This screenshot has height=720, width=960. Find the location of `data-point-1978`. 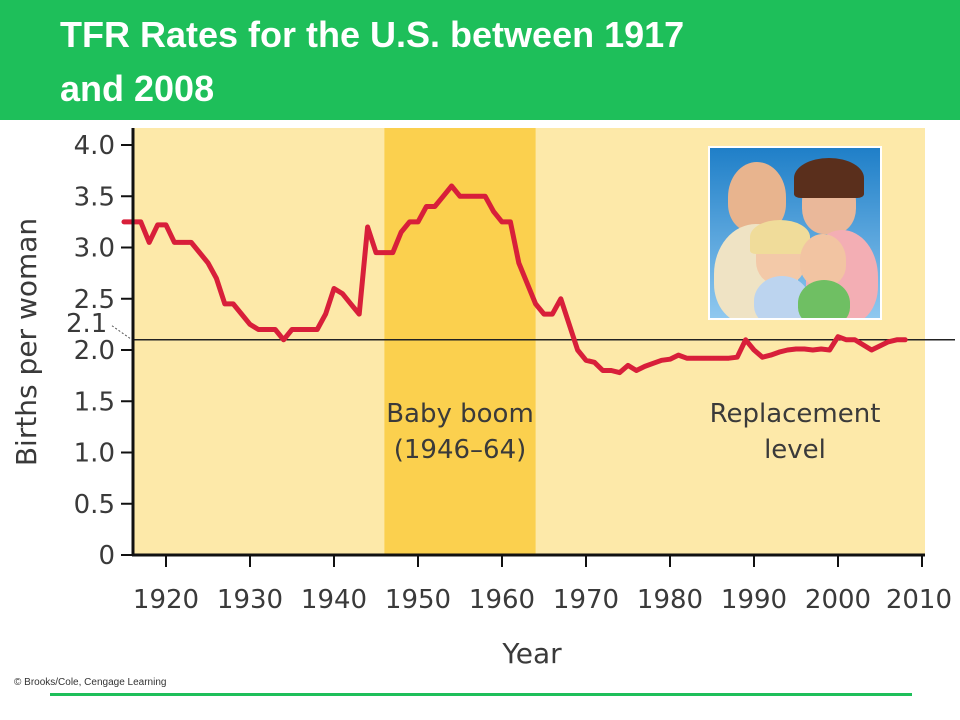

data-point-1978 is located at coordinates (653, 363).